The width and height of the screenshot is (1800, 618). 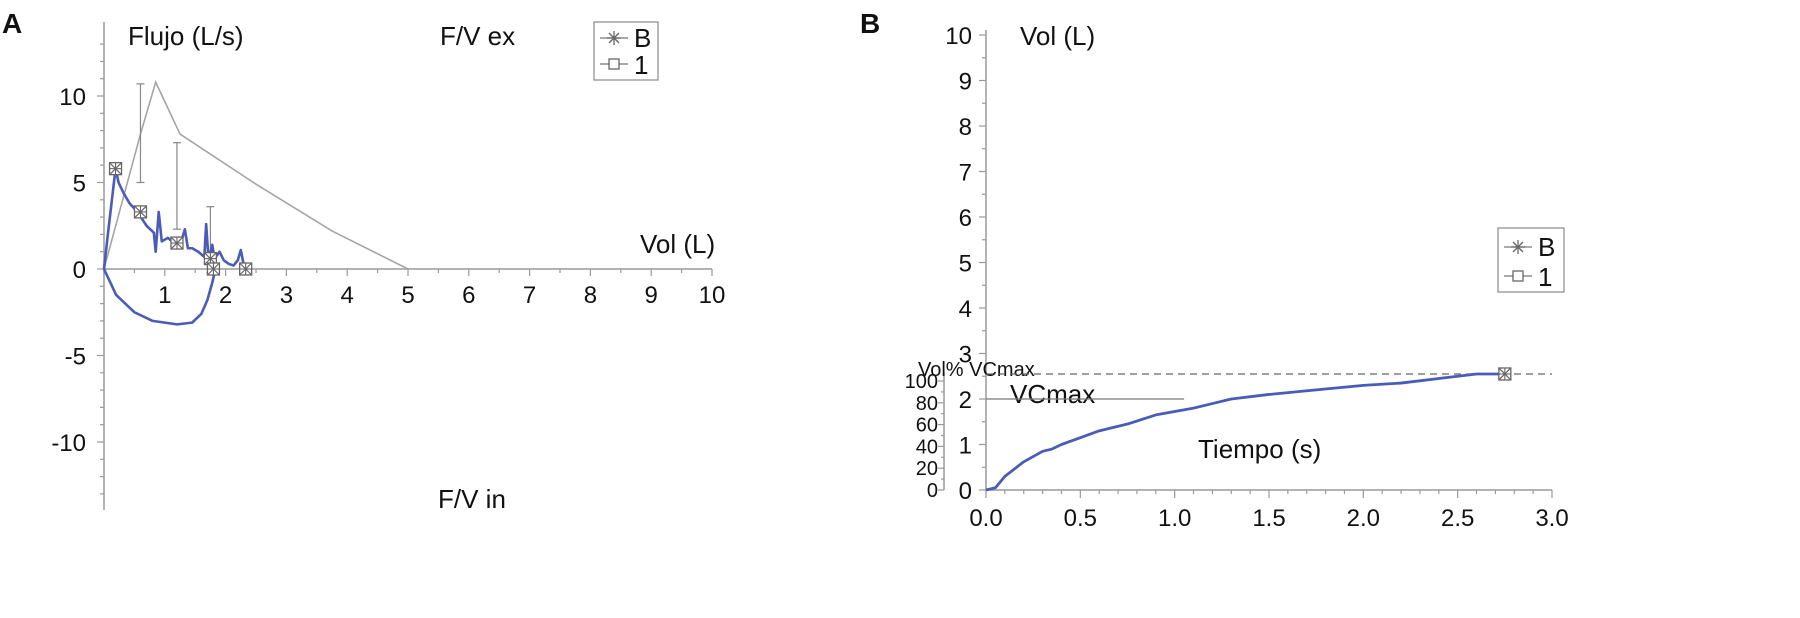 What do you see at coordinates (641, 65) in the screenshot?
I see `panel-a-legend-1: 1` at bounding box center [641, 65].